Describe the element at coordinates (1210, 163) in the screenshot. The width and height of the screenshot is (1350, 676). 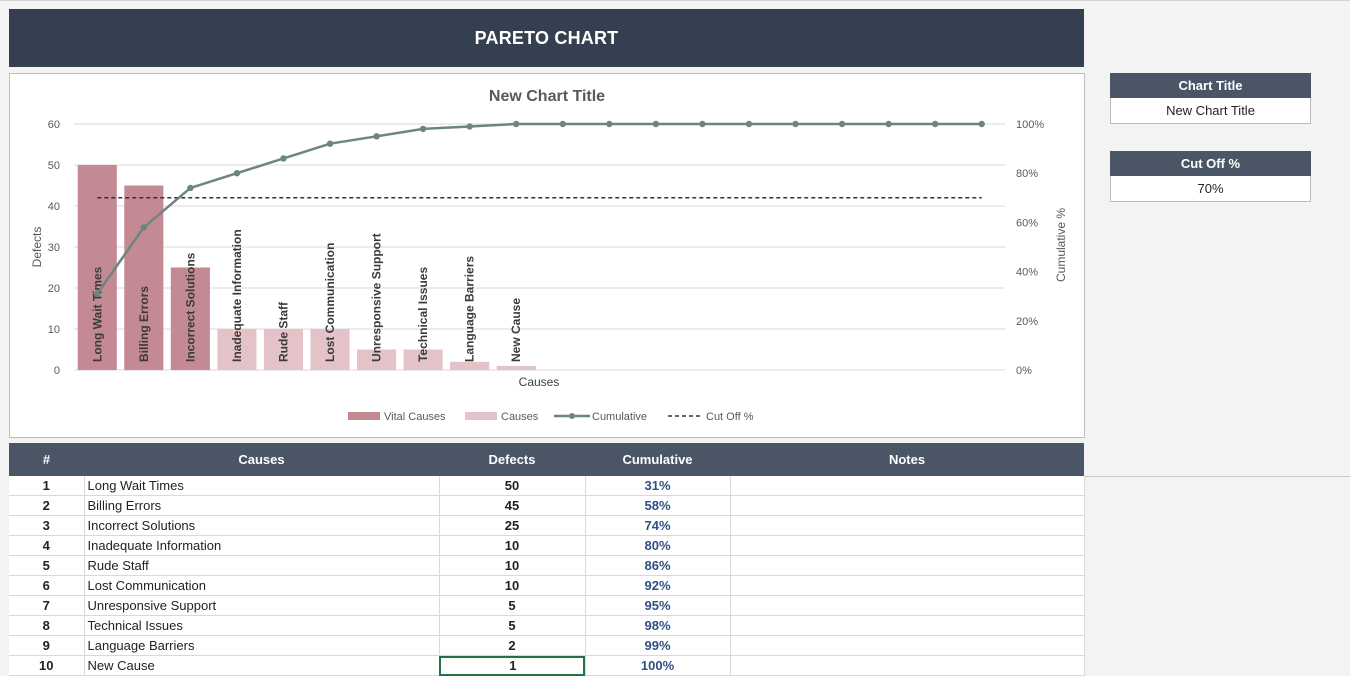
I see `cutoff-label: Cut Off %` at that location.